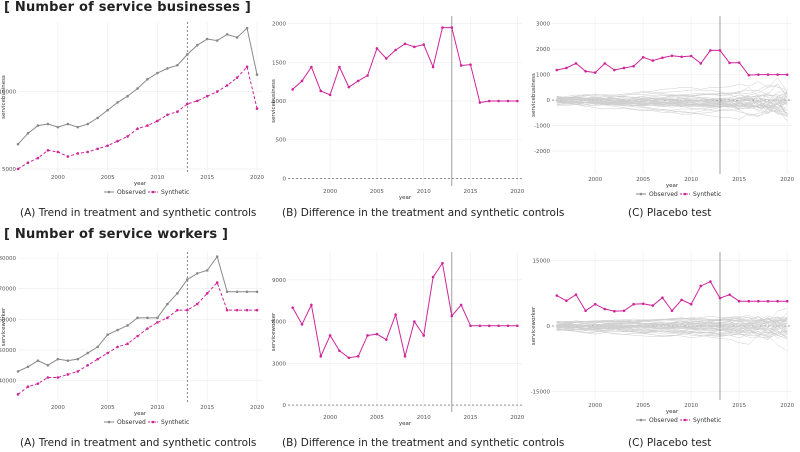 The width and height of the screenshot is (800, 452). I want to click on y-tick-label: -1000, so click(542, 127).